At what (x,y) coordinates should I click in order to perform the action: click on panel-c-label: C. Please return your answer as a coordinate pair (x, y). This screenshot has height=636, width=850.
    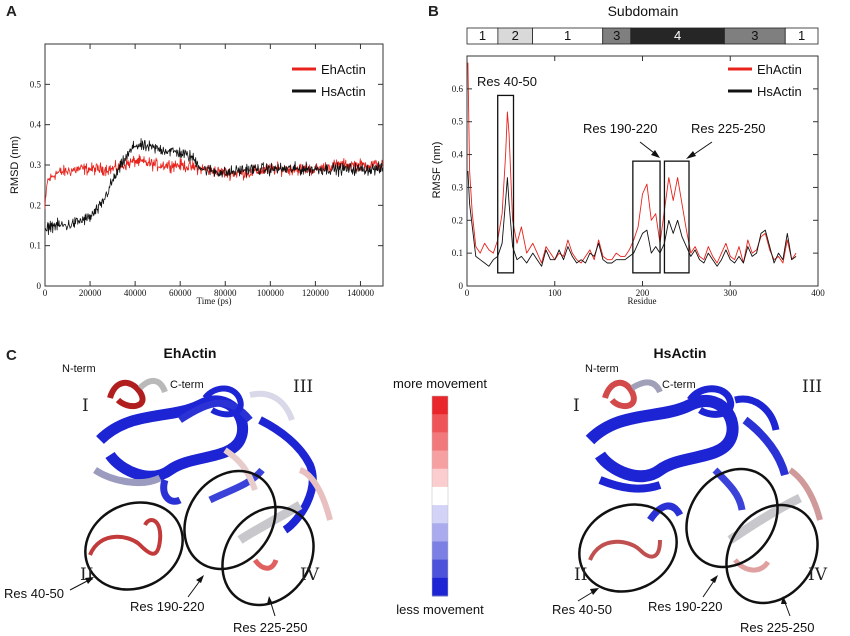
    Looking at the image, I should click on (11, 355).